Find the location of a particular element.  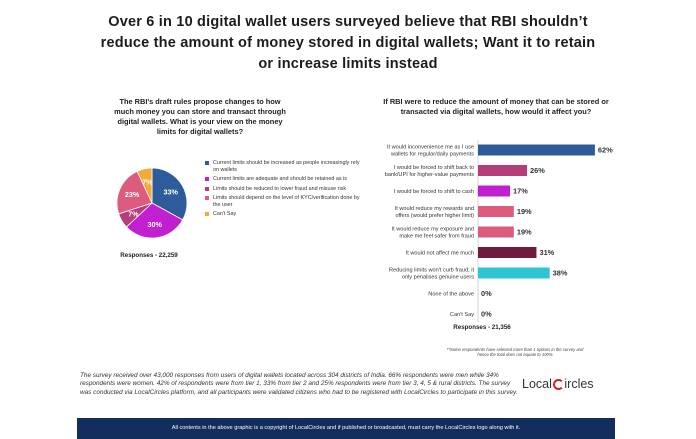

logo-text-ircles: ircles is located at coordinates (579, 384).